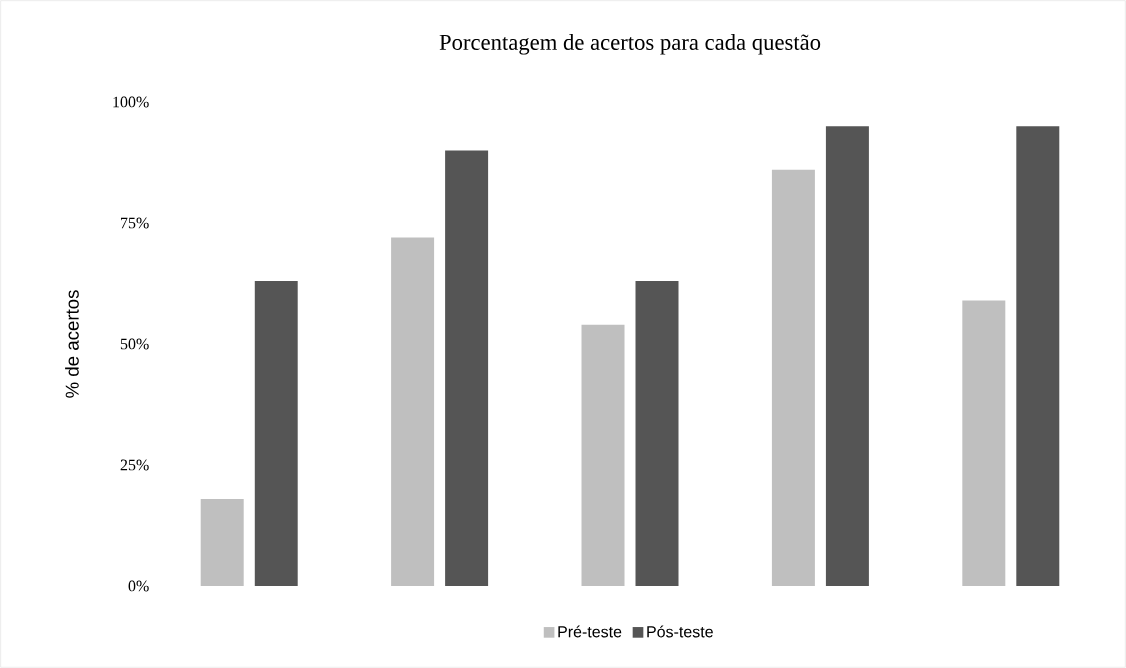 The image size is (1126, 668). What do you see at coordinates (134, 465) in the screenshot?
I see `y-tick-label: 25%` at bounding box center [134, 465].